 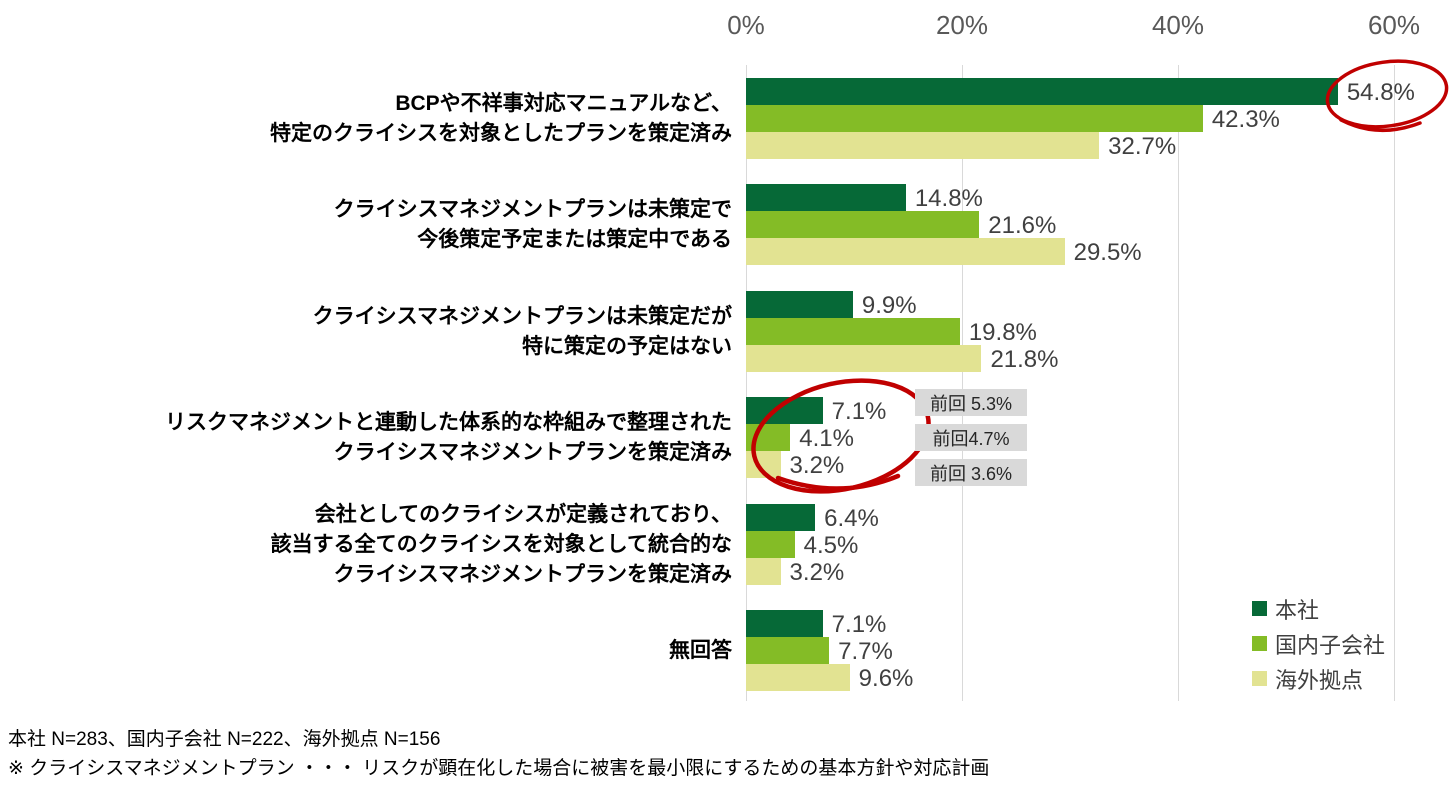 I want to click on previous-value-box: 前回4.7%, so click(x=971, y=437).